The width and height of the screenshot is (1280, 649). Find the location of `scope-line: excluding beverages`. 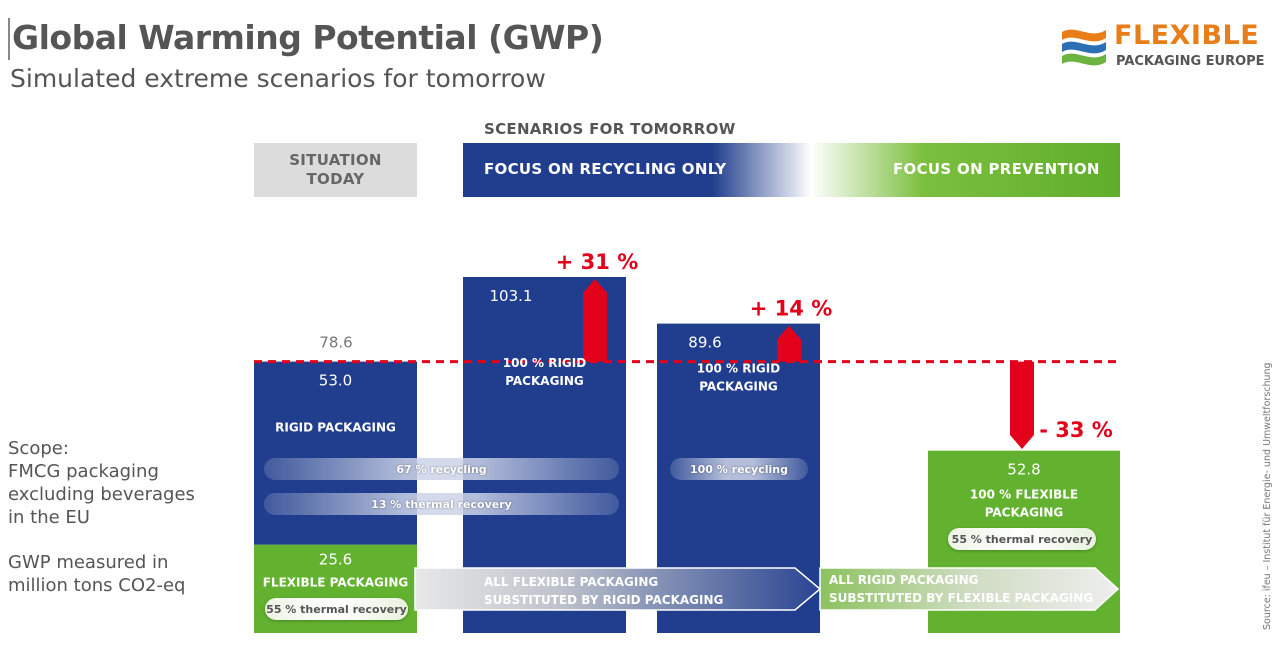

scope-line: excluding beverages is located at coordinates (101, 494).